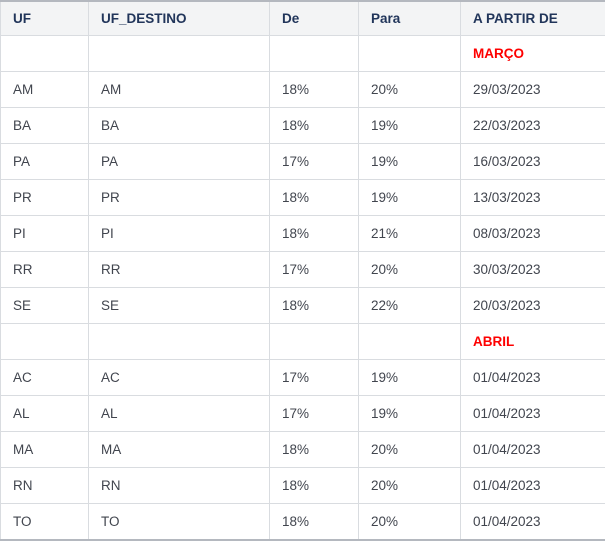  I want to click on table-row: AM AM 18% 20% 29/03/2023, so click(302, 89).